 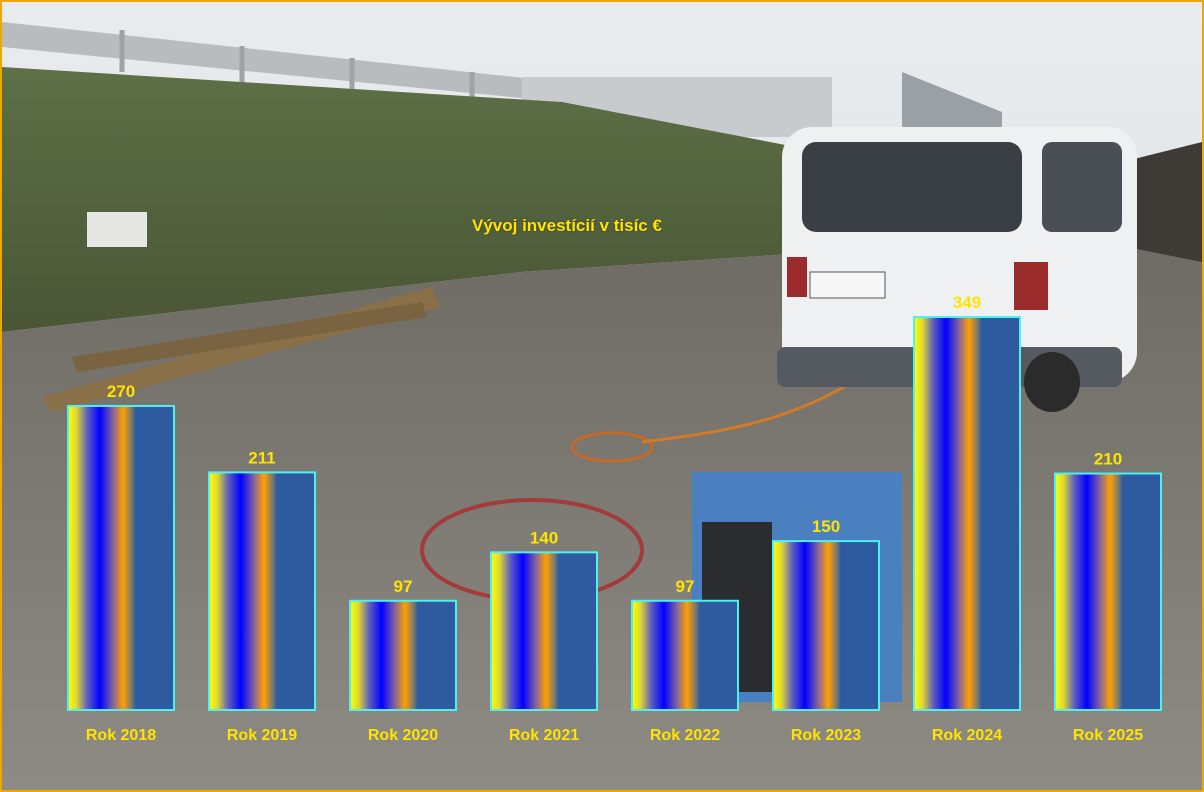 I want to click on data-label: 140, so click(x=544, y=537).